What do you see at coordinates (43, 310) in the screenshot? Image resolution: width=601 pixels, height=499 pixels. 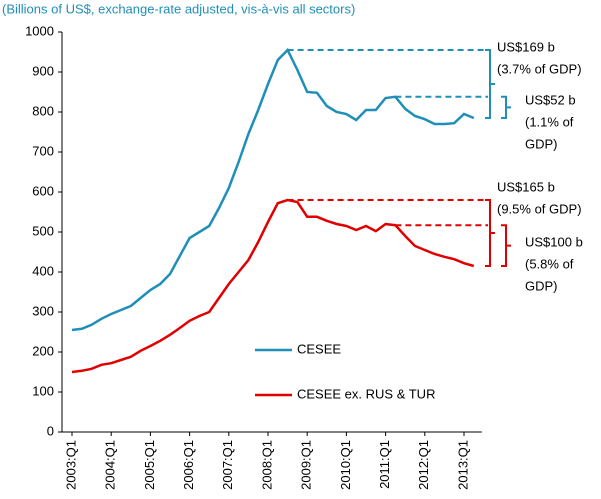 I see `y-tick-label: 300` at bounding box center [43, 310].